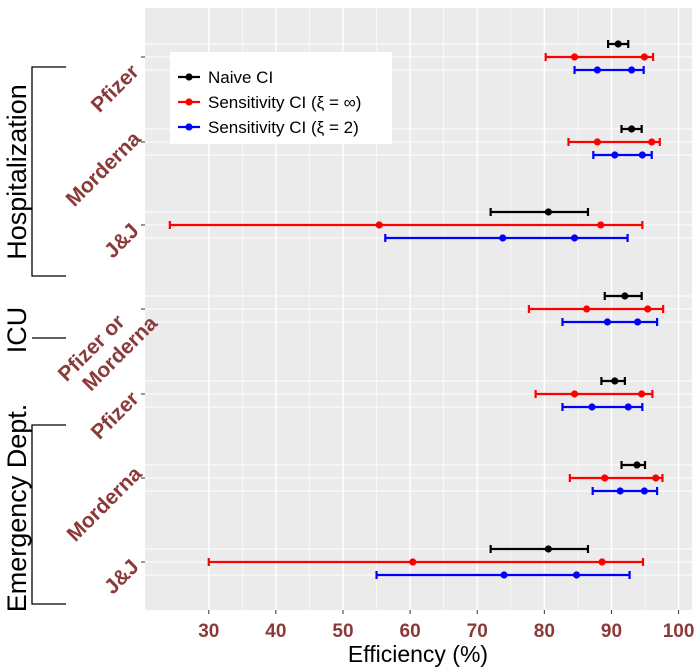 Image resolution: width=700 pixels, height=672 pixels. Describe the element at coordinates (17, 508) in the screenshot. I see `group-label-2: Emergency Dept.` at that location.